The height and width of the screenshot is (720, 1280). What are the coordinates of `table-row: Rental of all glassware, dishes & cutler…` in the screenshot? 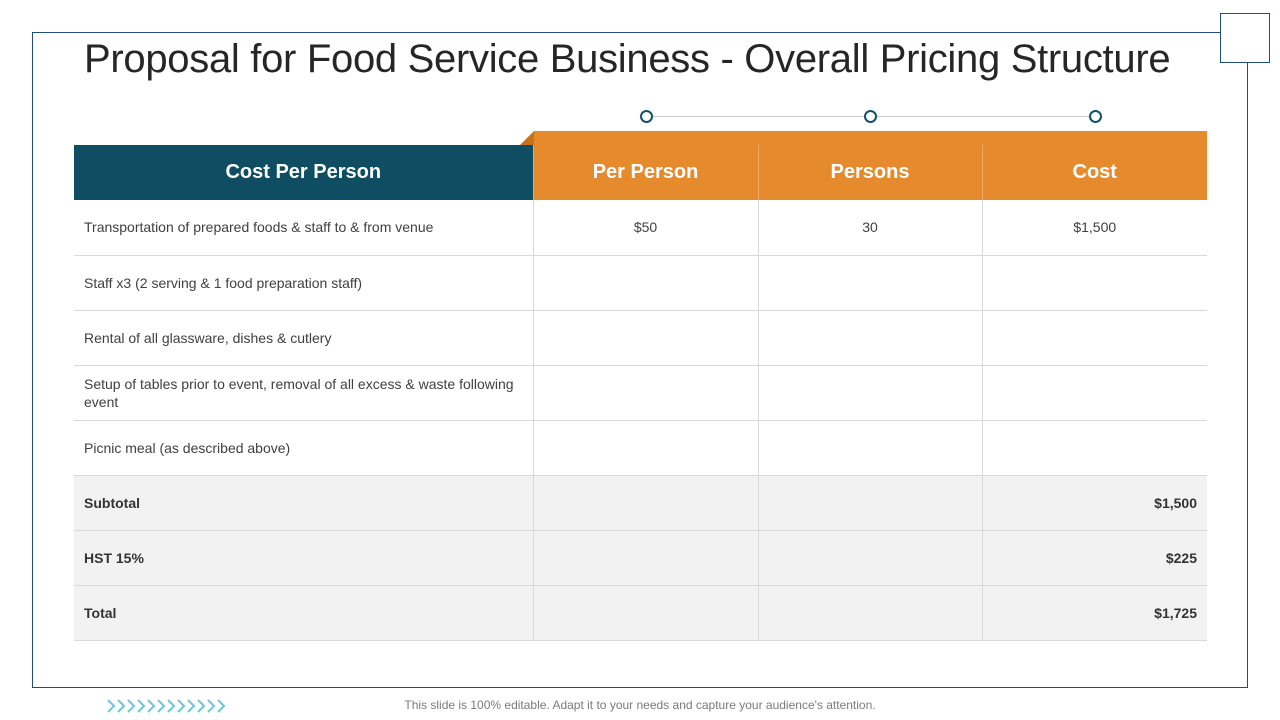 It's located at (640, 338).